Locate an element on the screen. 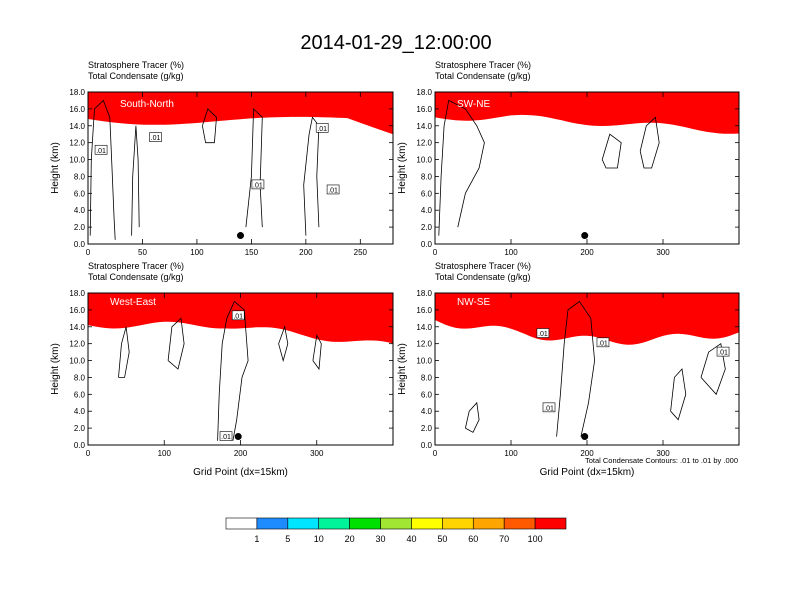  x-tick-label: 150 is located at coordinates (252, 252).